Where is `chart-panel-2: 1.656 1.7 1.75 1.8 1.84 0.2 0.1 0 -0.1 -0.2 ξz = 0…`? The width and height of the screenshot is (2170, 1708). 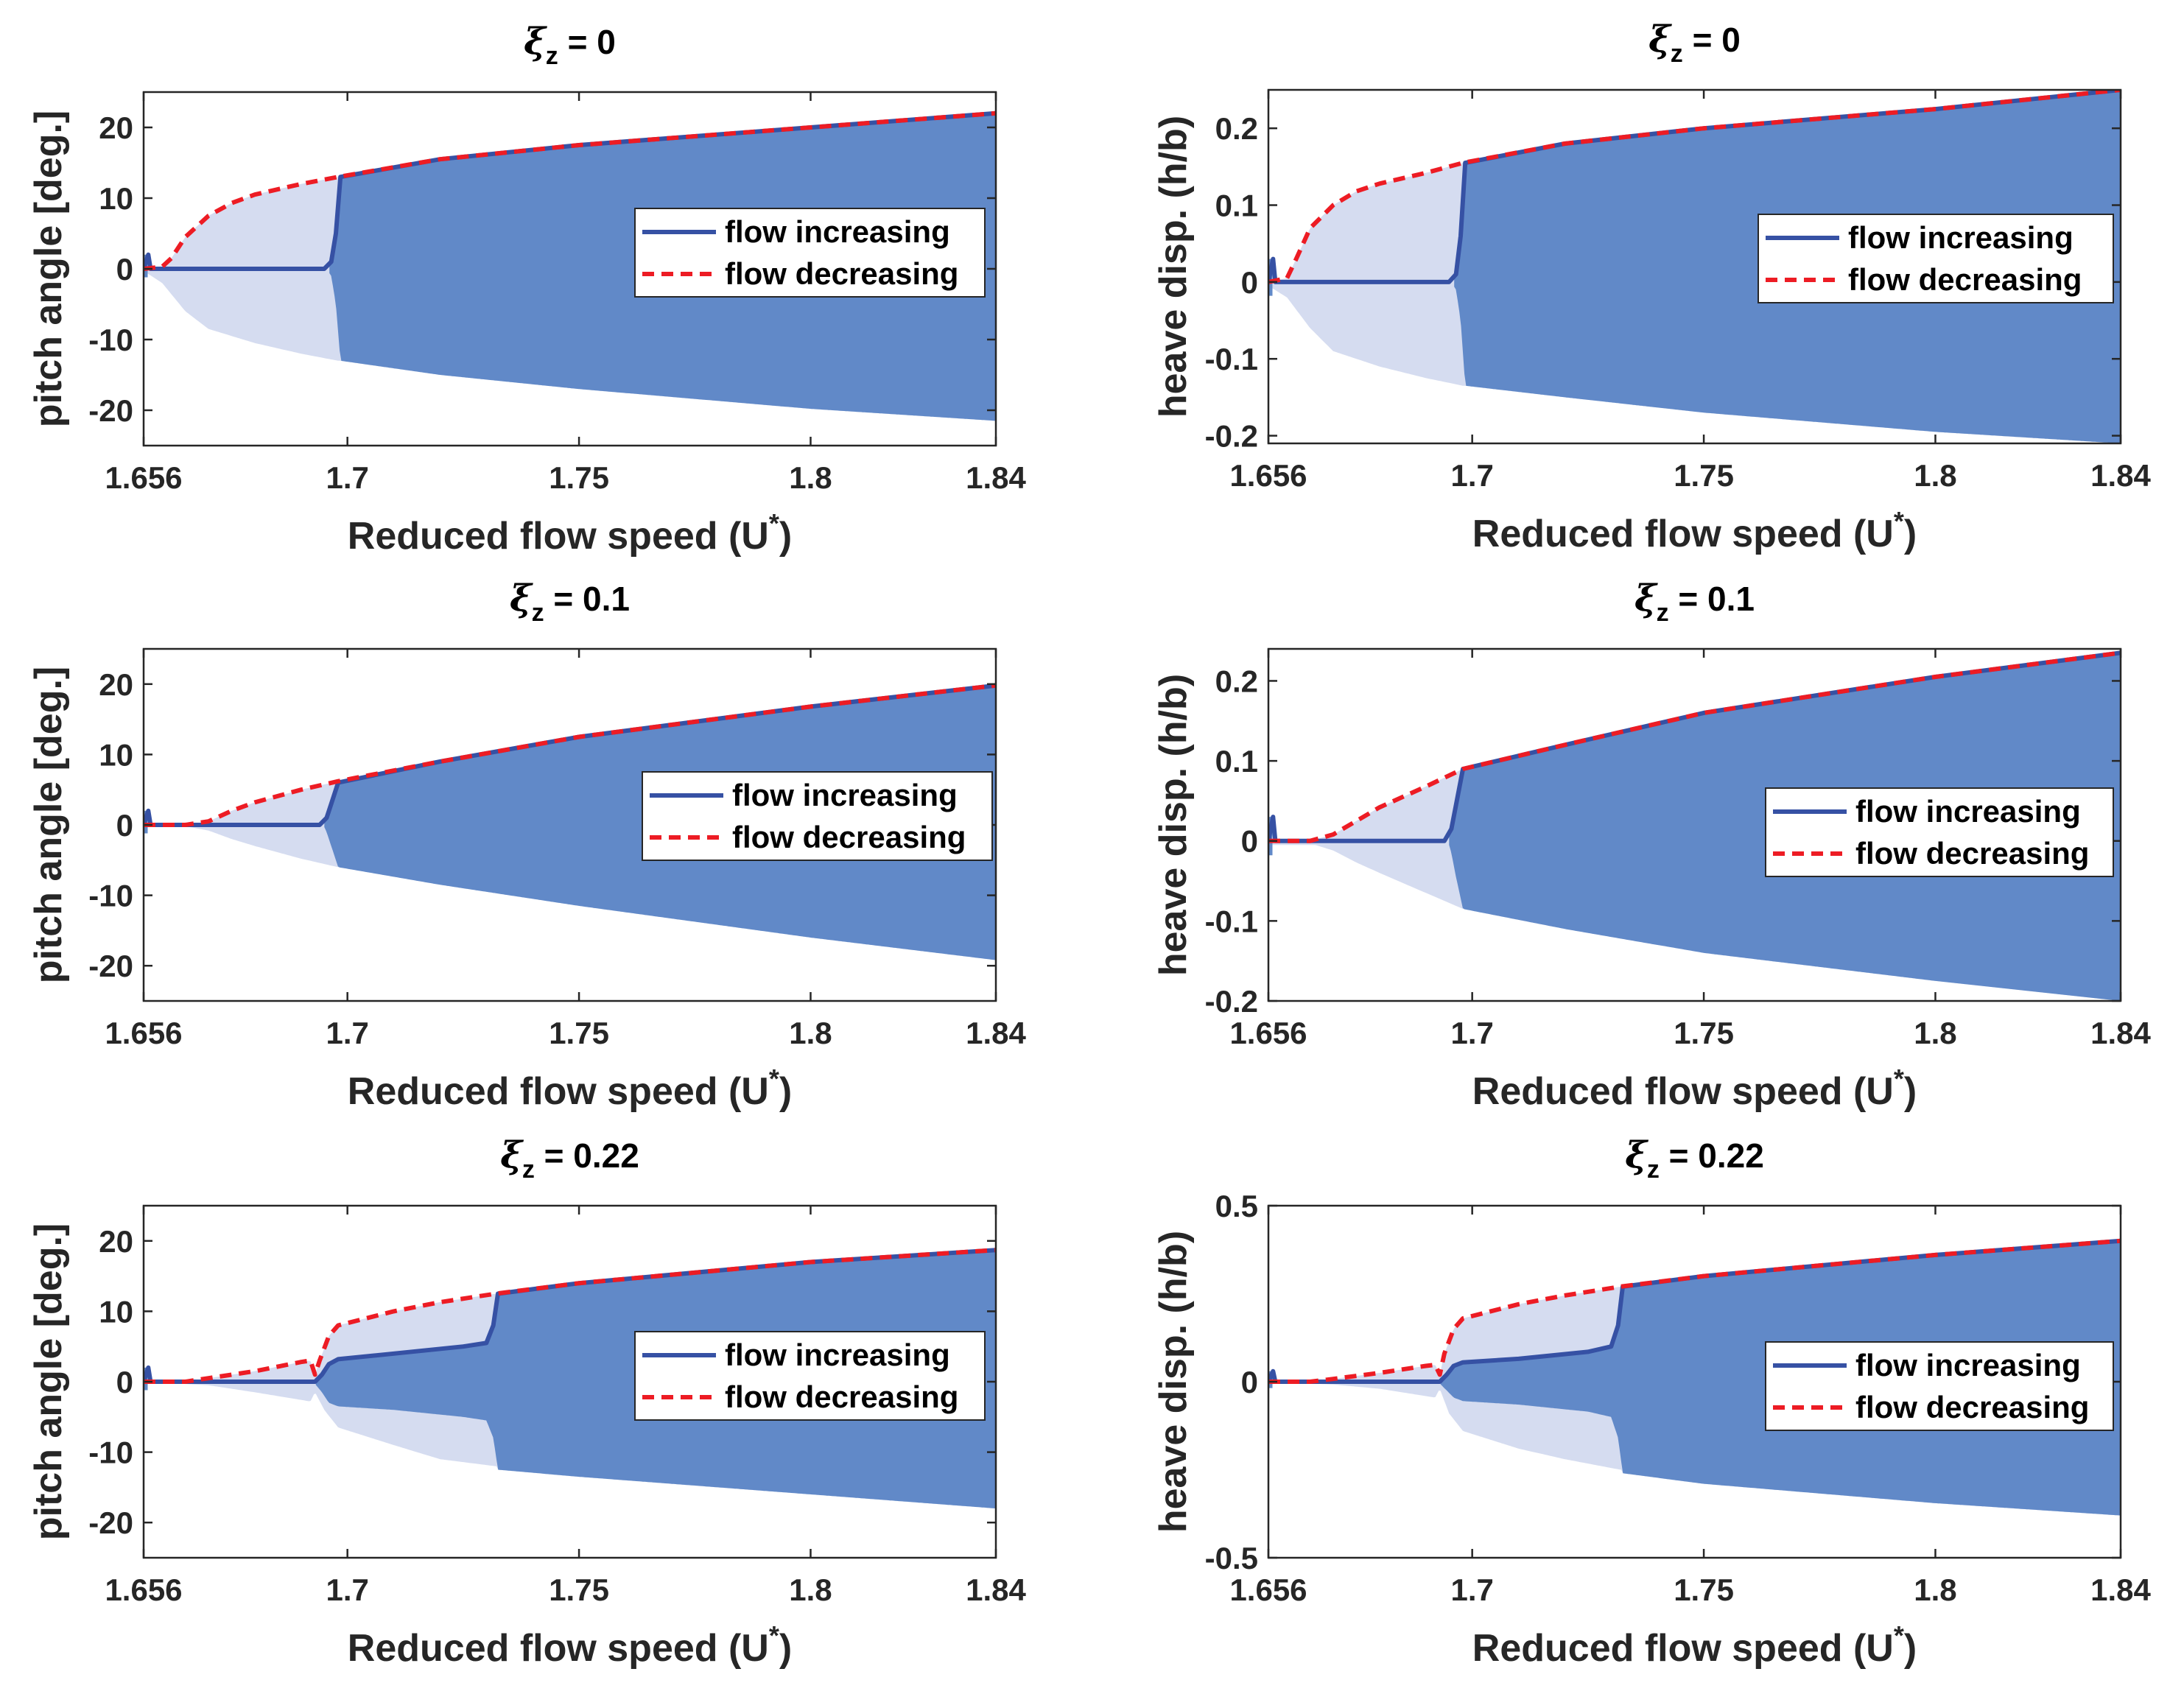 chart-panel-2: 1.656 1.7 1.75 1.8 1.84 0.2 0.1 0 -0.1 -0.2 ξz = 0… is located at coordinates (1652, 286).